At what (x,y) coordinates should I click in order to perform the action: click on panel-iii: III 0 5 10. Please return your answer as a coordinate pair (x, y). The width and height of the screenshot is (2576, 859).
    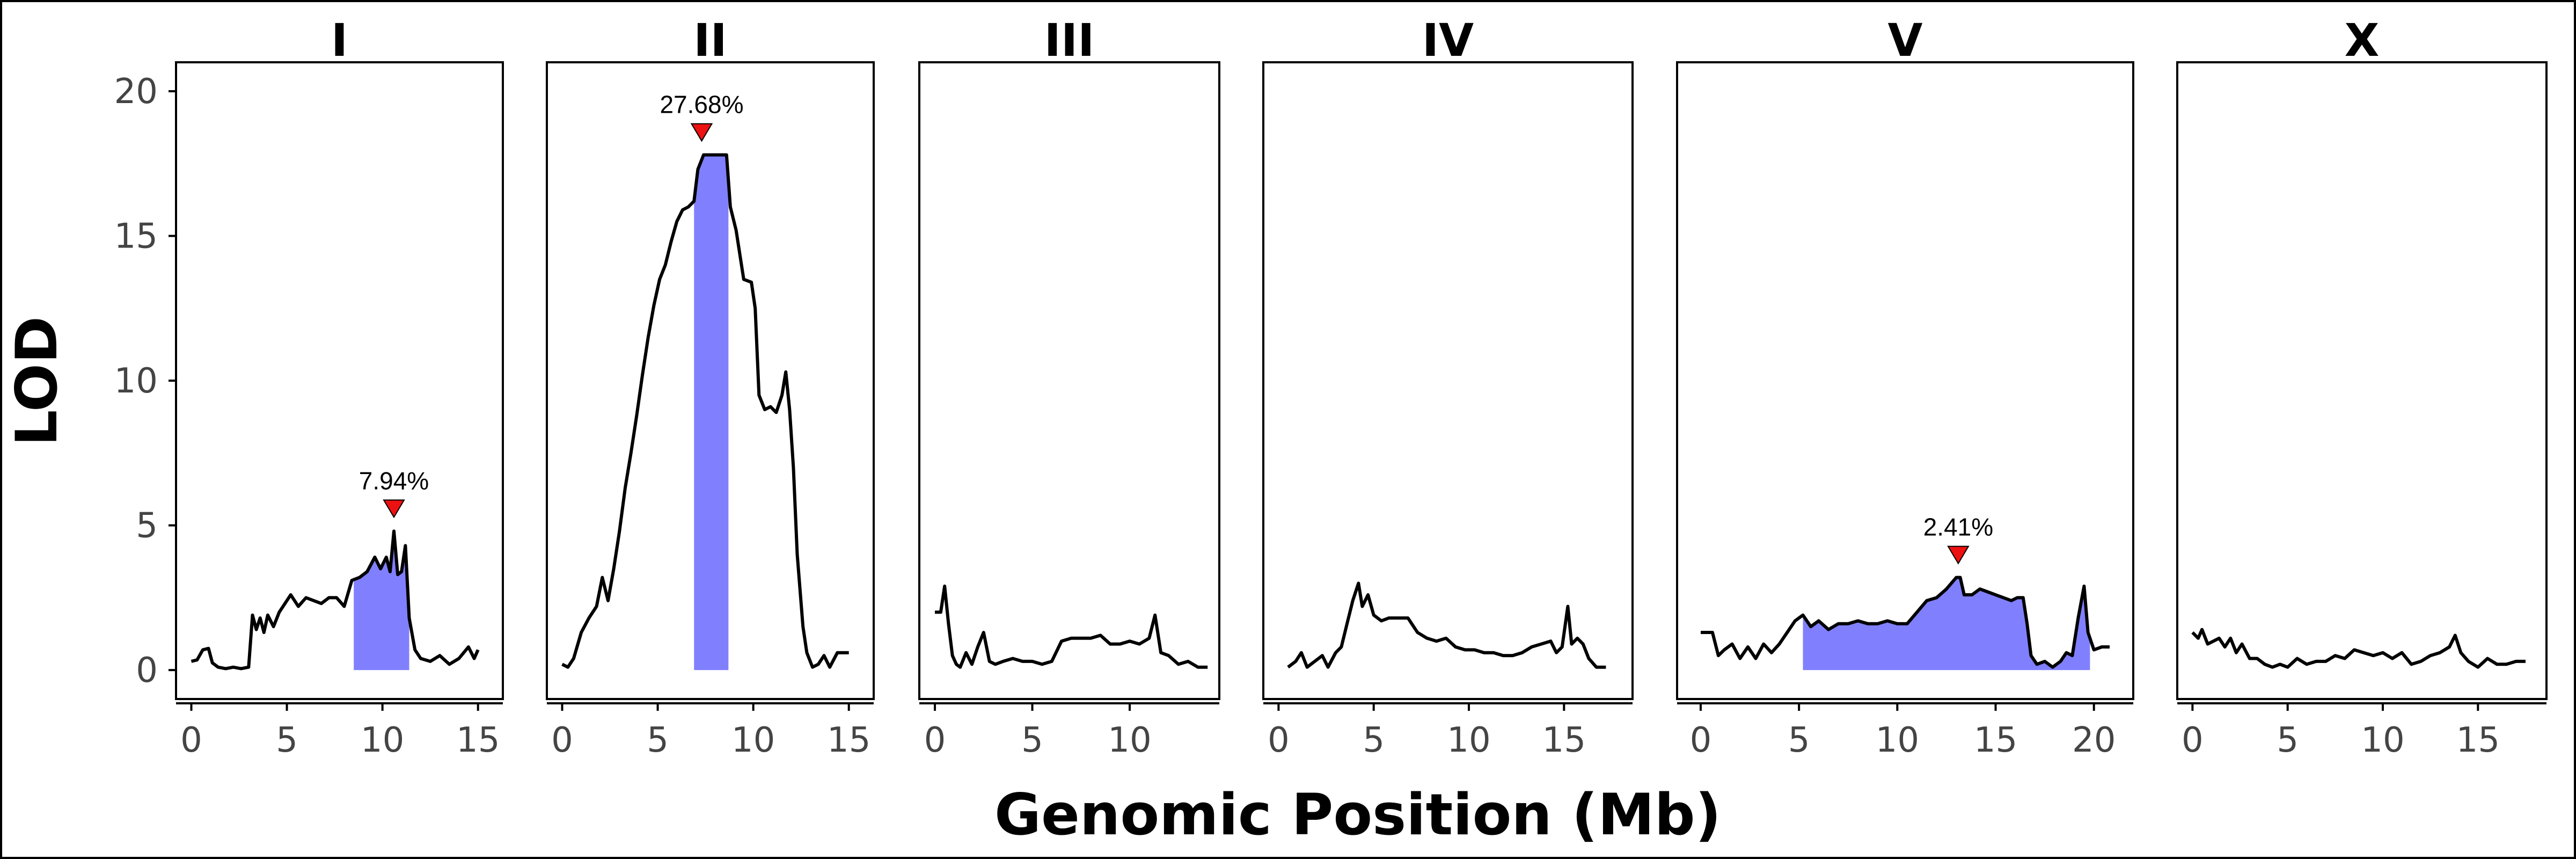
    Looking at the image, I should click on (1069, 387).